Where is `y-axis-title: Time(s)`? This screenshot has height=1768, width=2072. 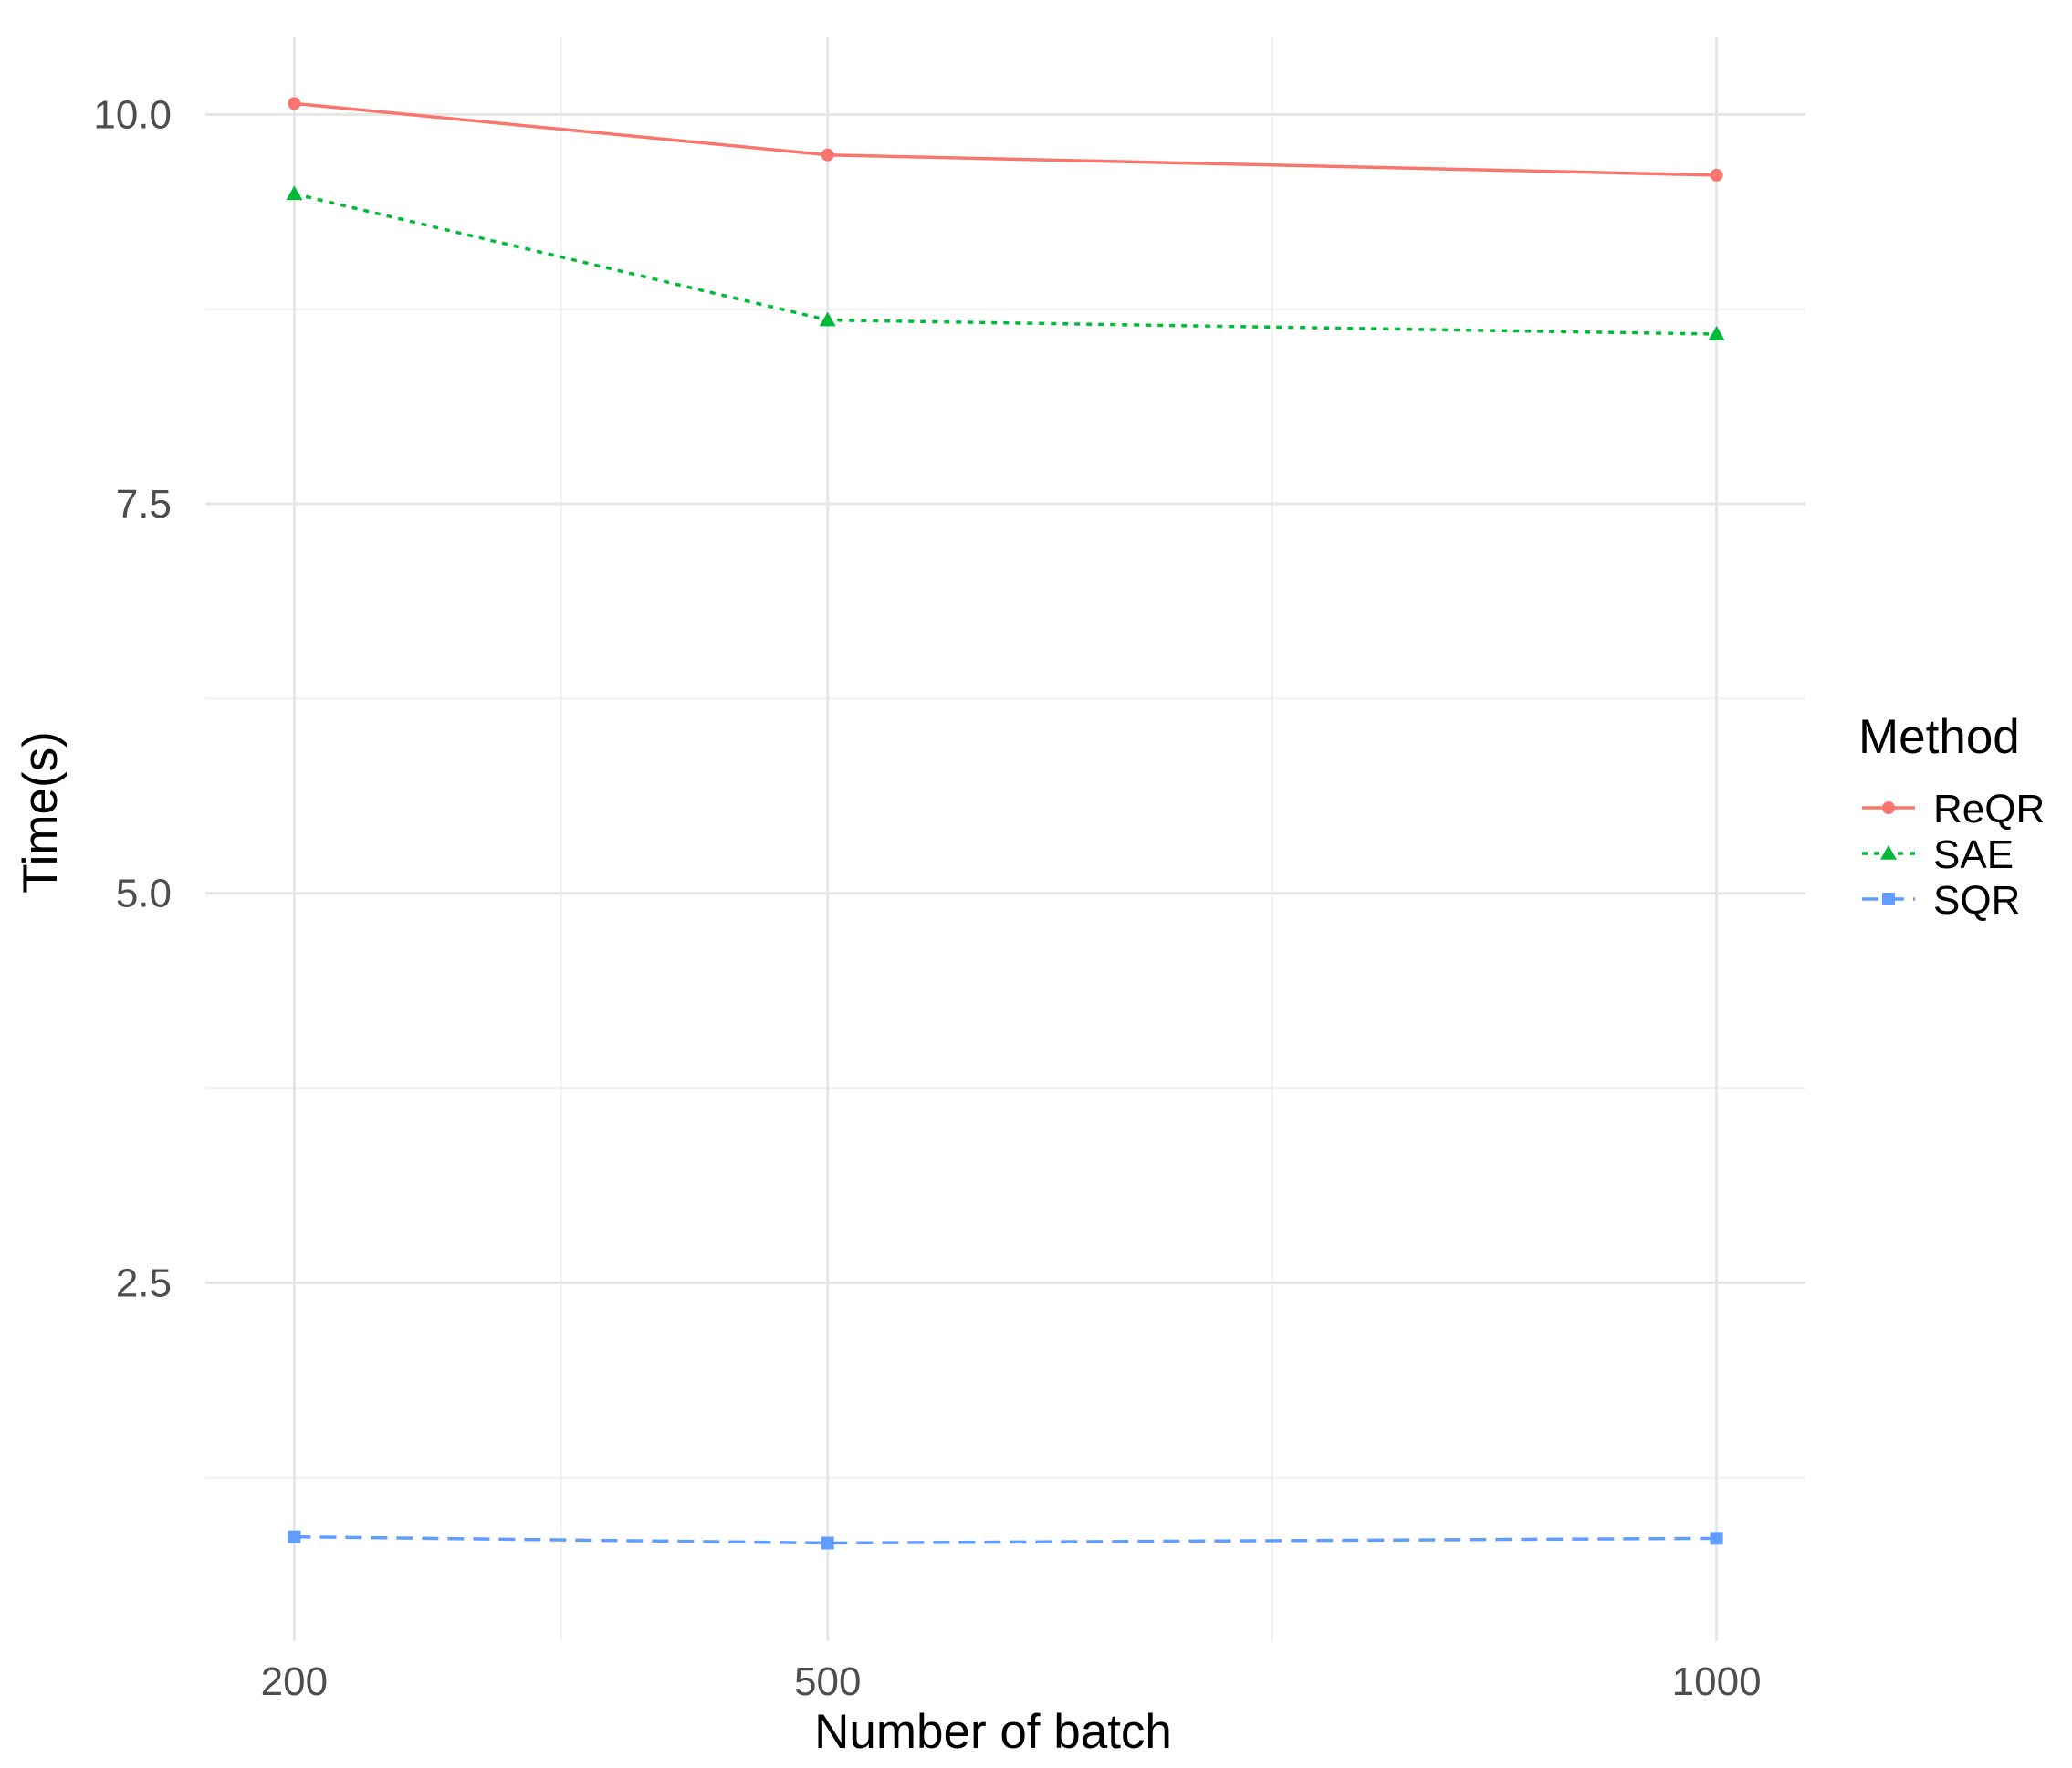 y-axis-title: Time(s) is located at coordinates (41, 813).